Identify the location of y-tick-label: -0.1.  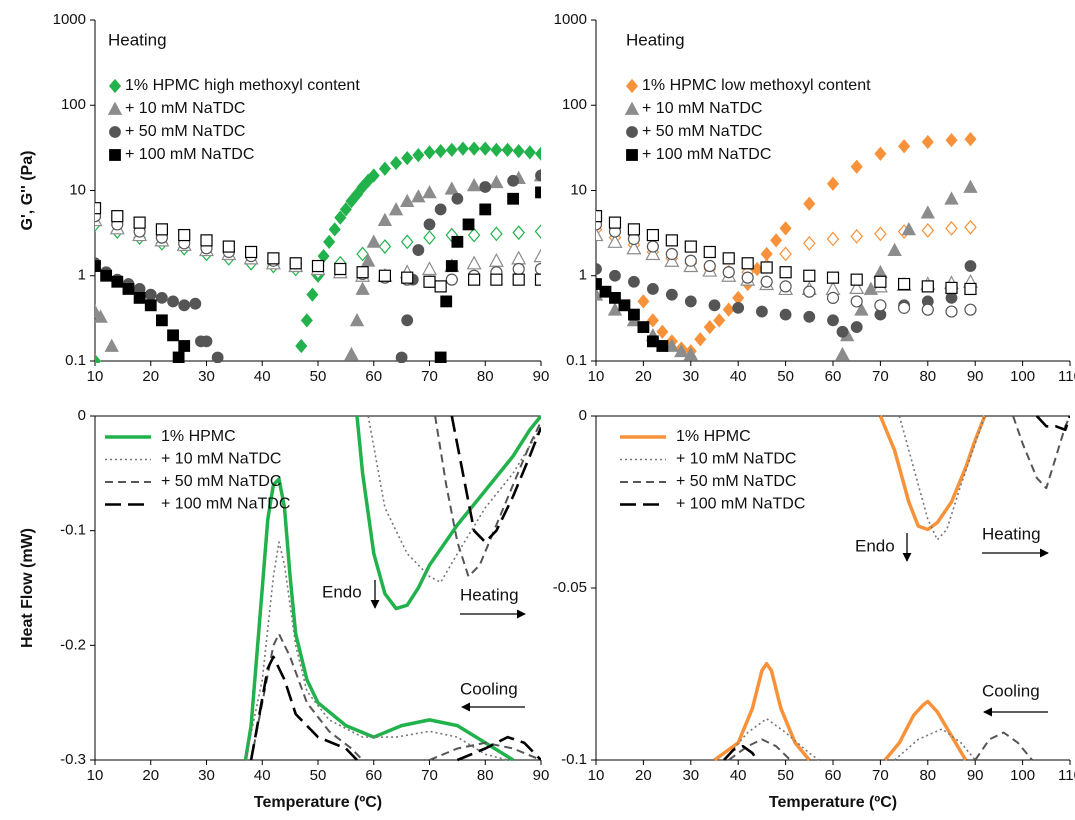
(574, 759).